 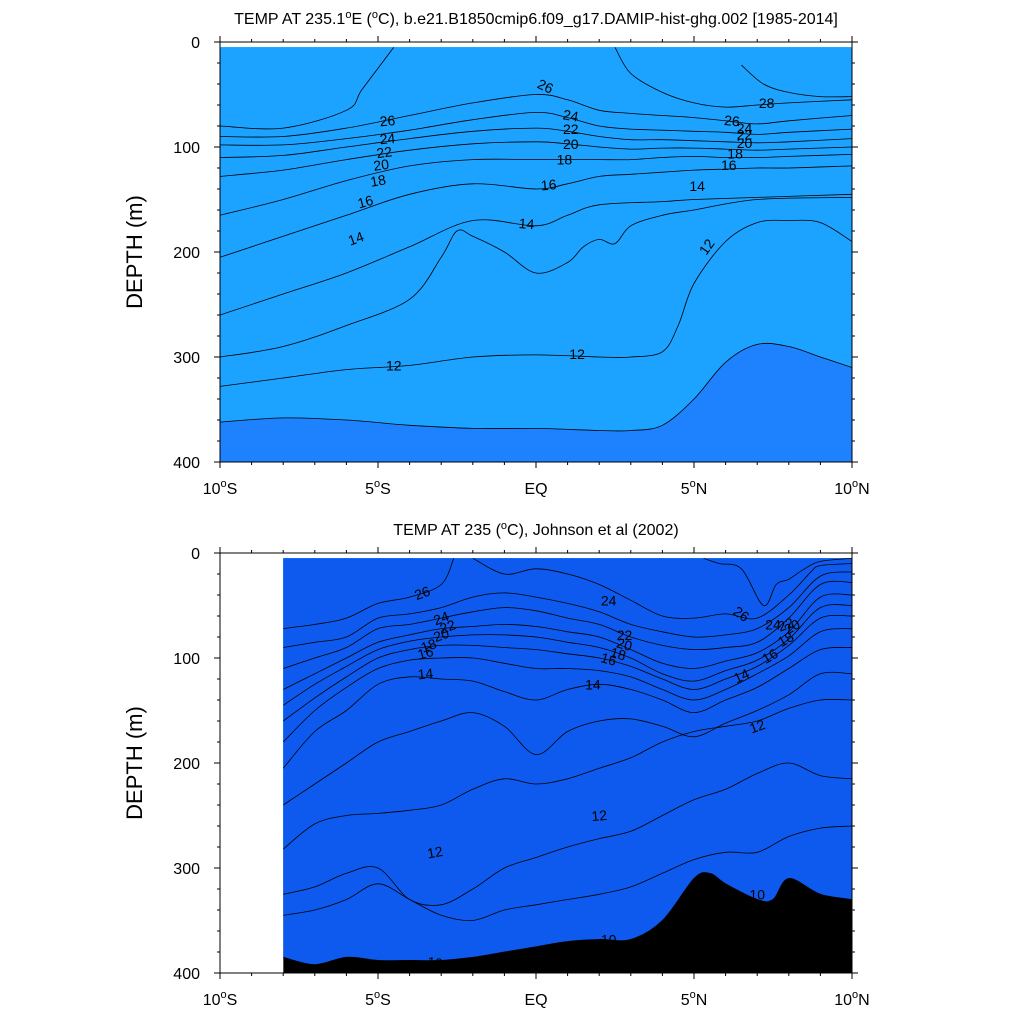 I want to click on y-tick-label: 300, so click(x=186, y=869).